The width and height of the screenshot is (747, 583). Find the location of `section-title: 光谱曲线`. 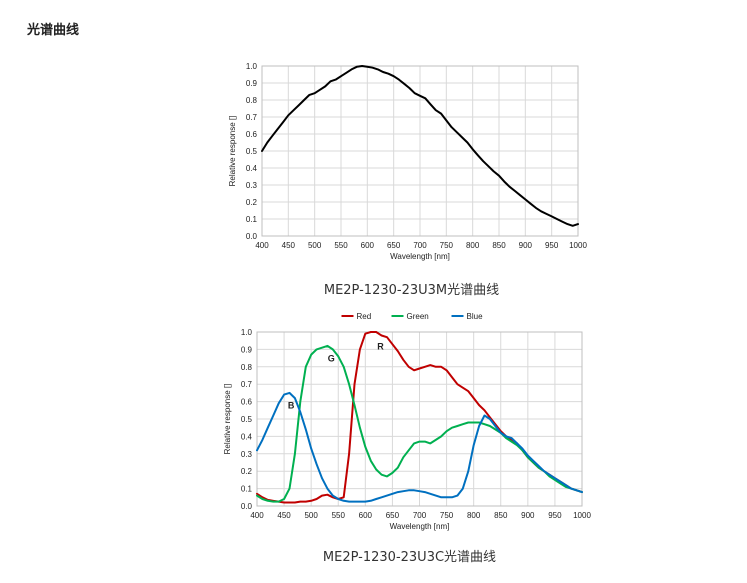

section-title: 光谱曲线 is located at coordinates (53, 30).